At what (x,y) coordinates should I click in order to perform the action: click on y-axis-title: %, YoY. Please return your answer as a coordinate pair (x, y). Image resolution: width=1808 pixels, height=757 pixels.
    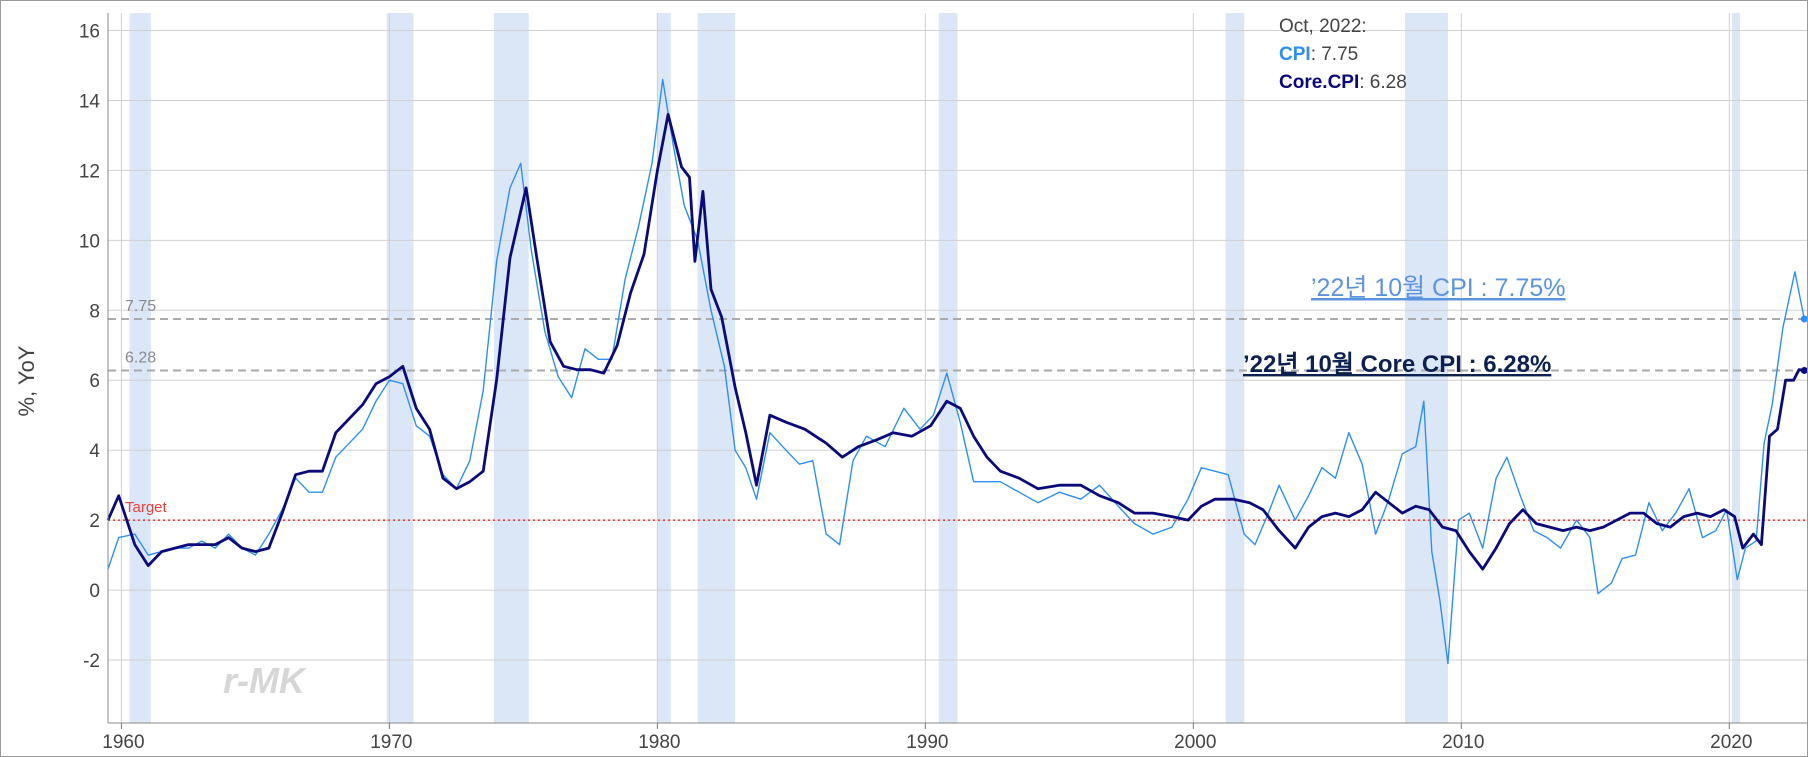
    Looking at the image, I should click on (26, 380).